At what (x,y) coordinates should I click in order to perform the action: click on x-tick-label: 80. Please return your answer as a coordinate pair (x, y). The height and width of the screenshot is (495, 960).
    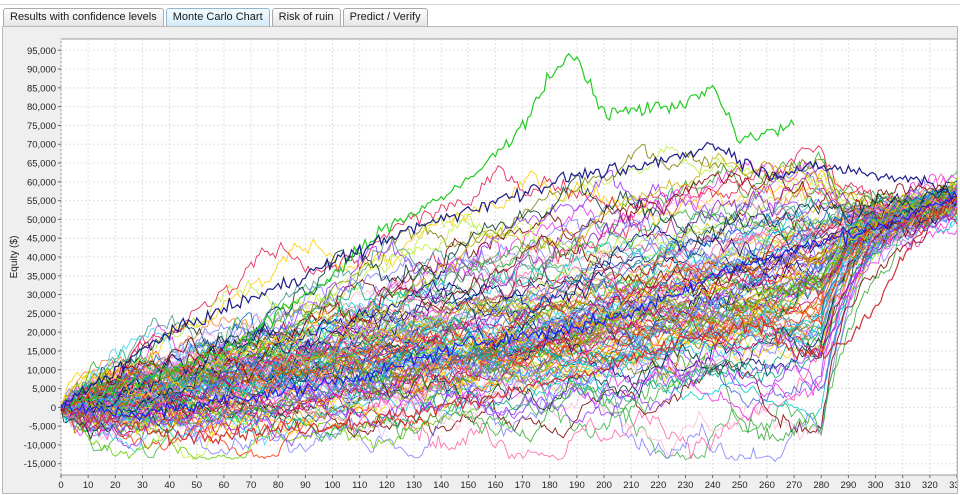
    Looking at the image, I should click on (278, 485).